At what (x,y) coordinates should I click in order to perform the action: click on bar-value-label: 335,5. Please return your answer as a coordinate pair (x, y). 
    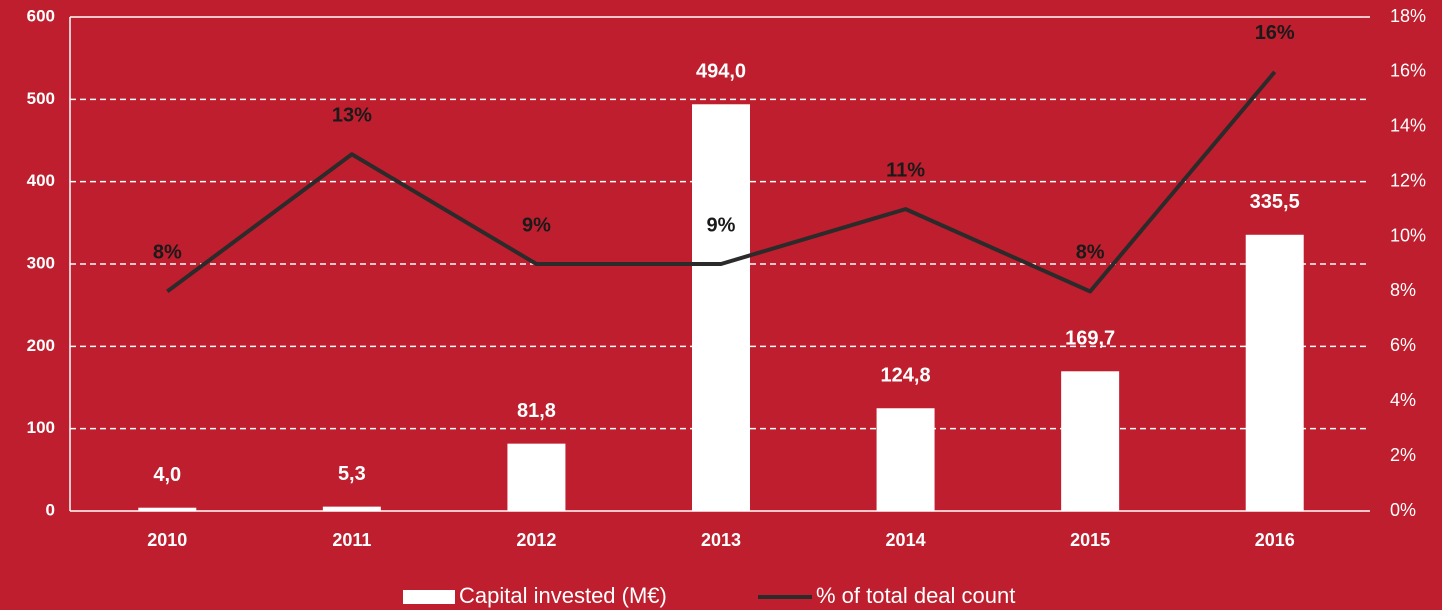
    Looking at the image, I should click on (1275, 202).